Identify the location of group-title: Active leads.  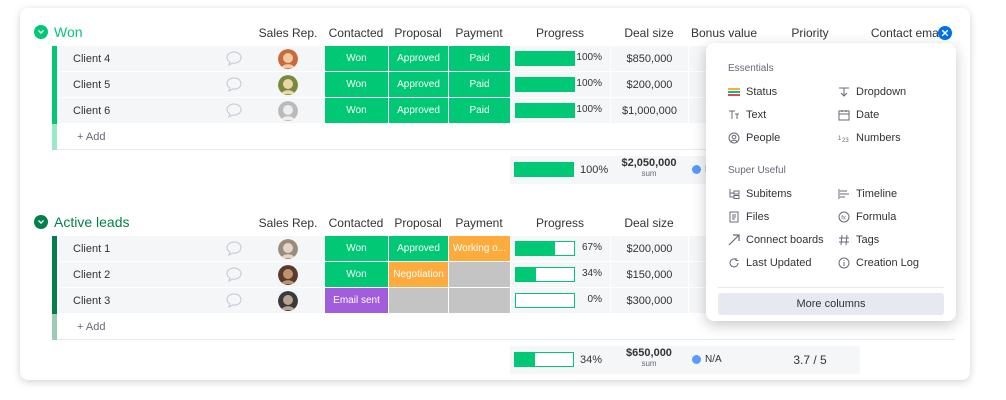
(92, 222).